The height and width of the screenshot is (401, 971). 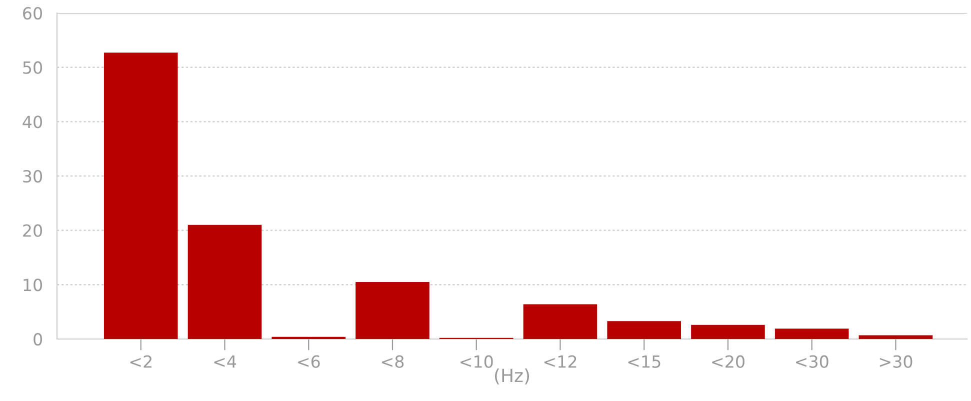 I want to click on x-tick-label: <4, so click(x=225, y=361).